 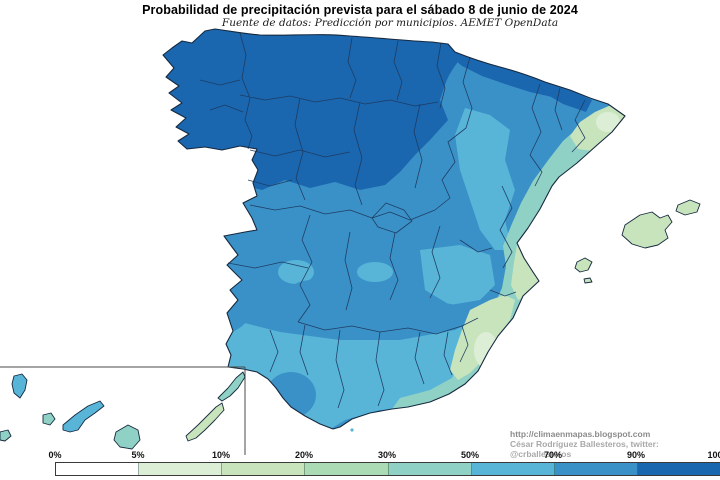 I want to click on legend-label-5: 5%, so click(x=138, y=455).